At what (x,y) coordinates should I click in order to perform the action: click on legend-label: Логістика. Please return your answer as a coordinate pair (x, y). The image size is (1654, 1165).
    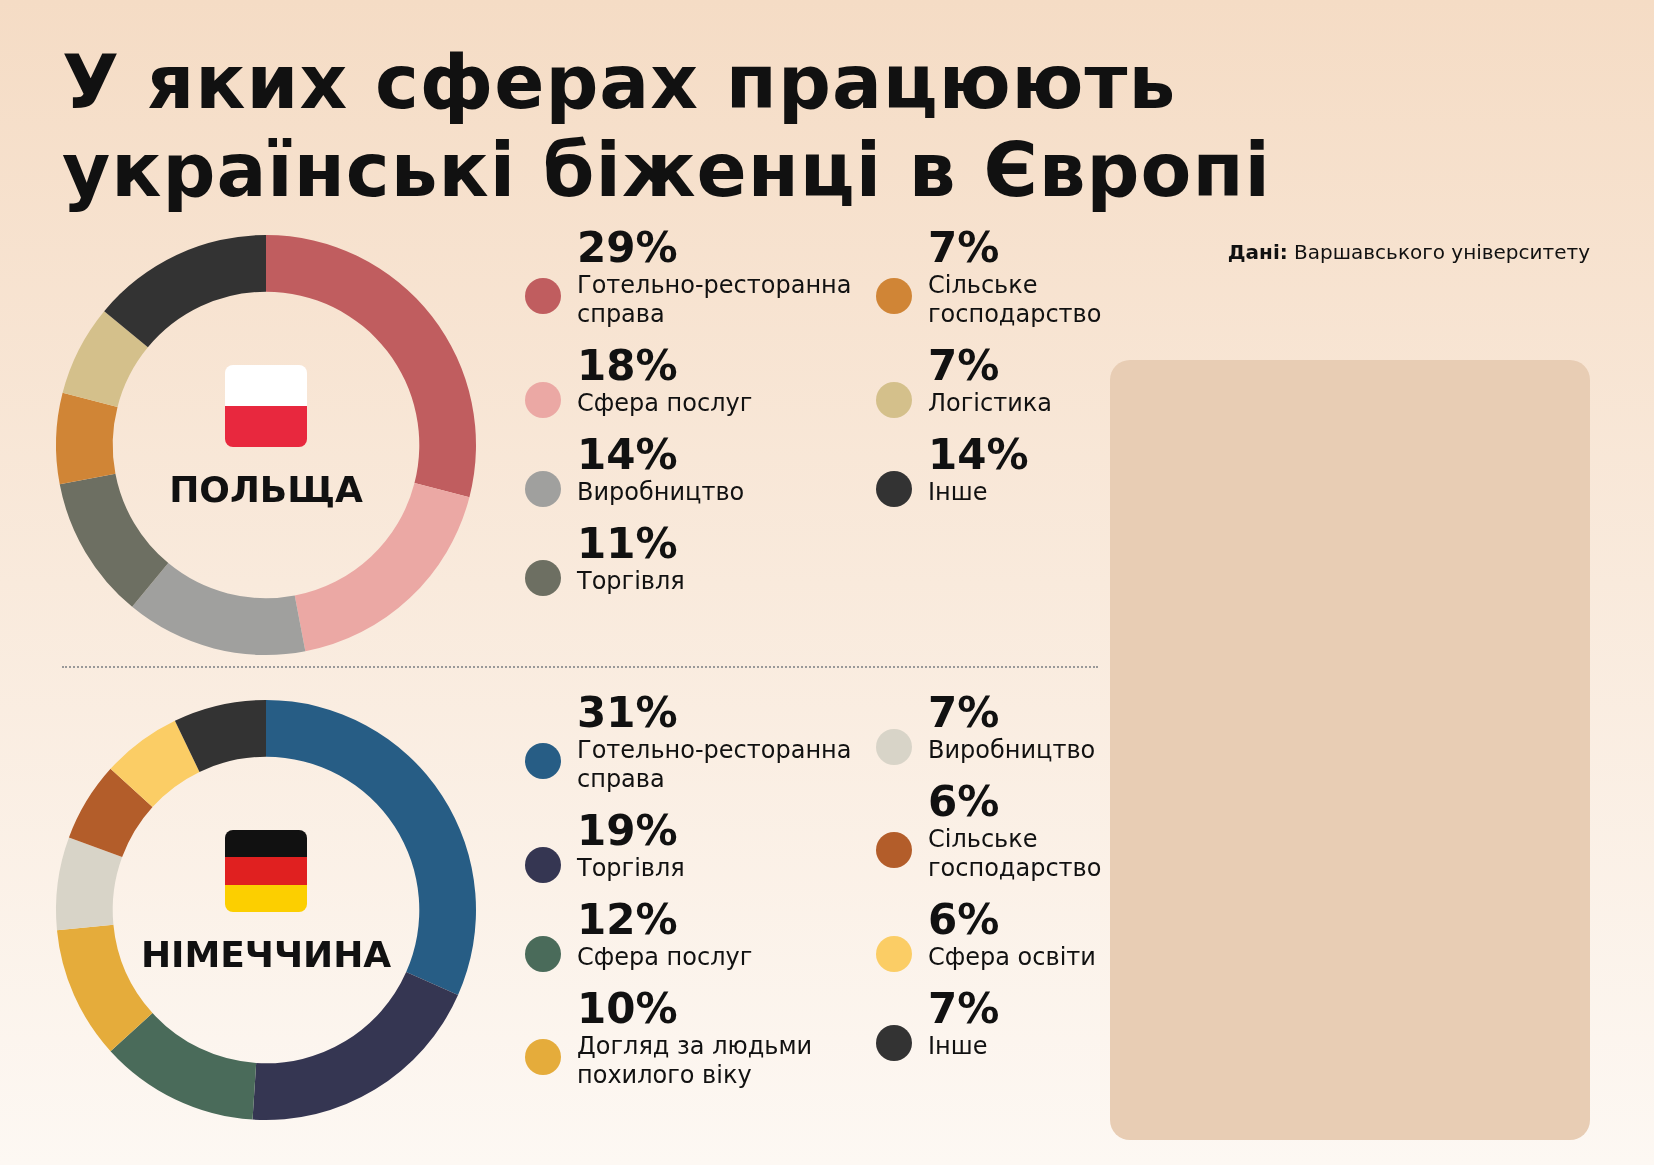
    Looking at the image, I should click on (990, 403).